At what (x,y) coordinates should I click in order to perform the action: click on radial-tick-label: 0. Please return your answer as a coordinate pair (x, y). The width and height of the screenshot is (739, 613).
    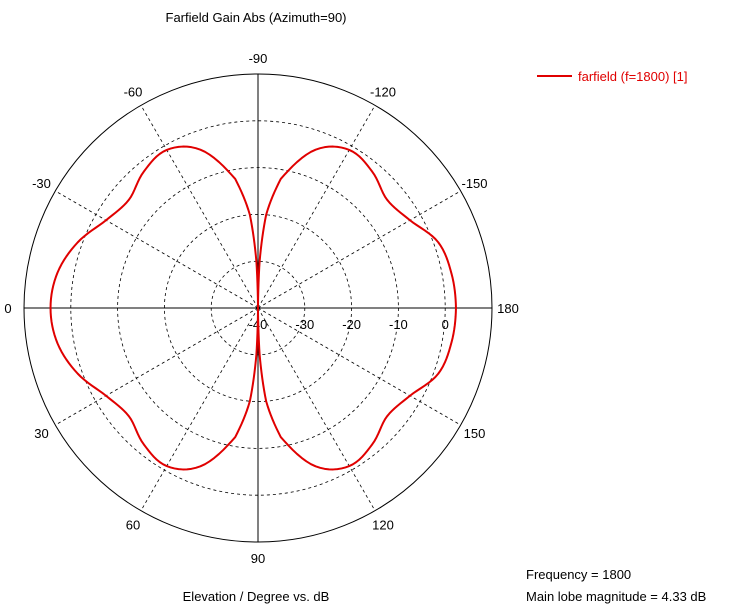
    Looking at the image, I should click on (445, 324).